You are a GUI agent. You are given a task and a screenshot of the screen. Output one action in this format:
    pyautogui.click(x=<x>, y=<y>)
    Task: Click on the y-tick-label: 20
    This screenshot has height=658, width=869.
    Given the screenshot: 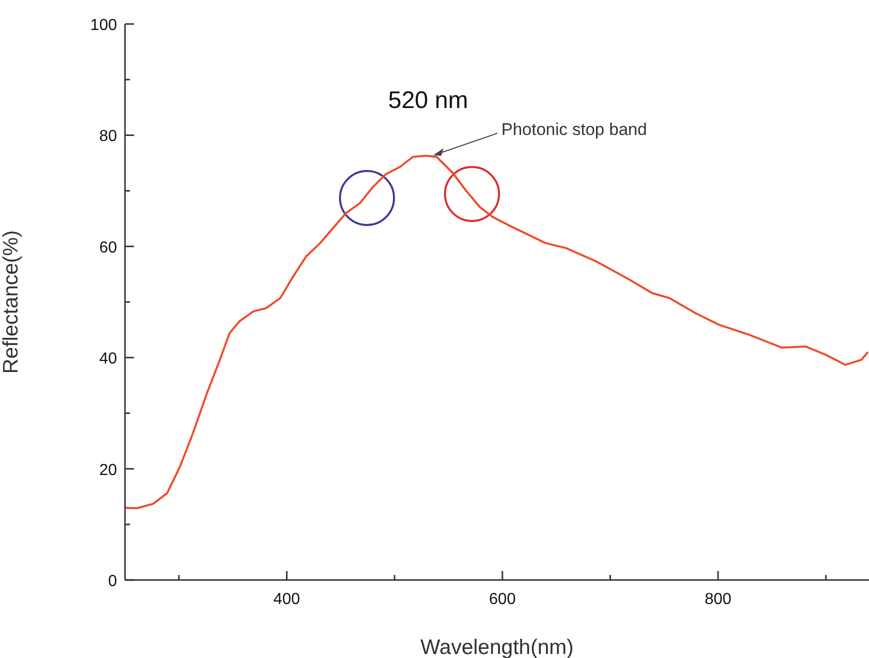 What is the action you would take?
    pyautogui.click(x=108, y=470)
    